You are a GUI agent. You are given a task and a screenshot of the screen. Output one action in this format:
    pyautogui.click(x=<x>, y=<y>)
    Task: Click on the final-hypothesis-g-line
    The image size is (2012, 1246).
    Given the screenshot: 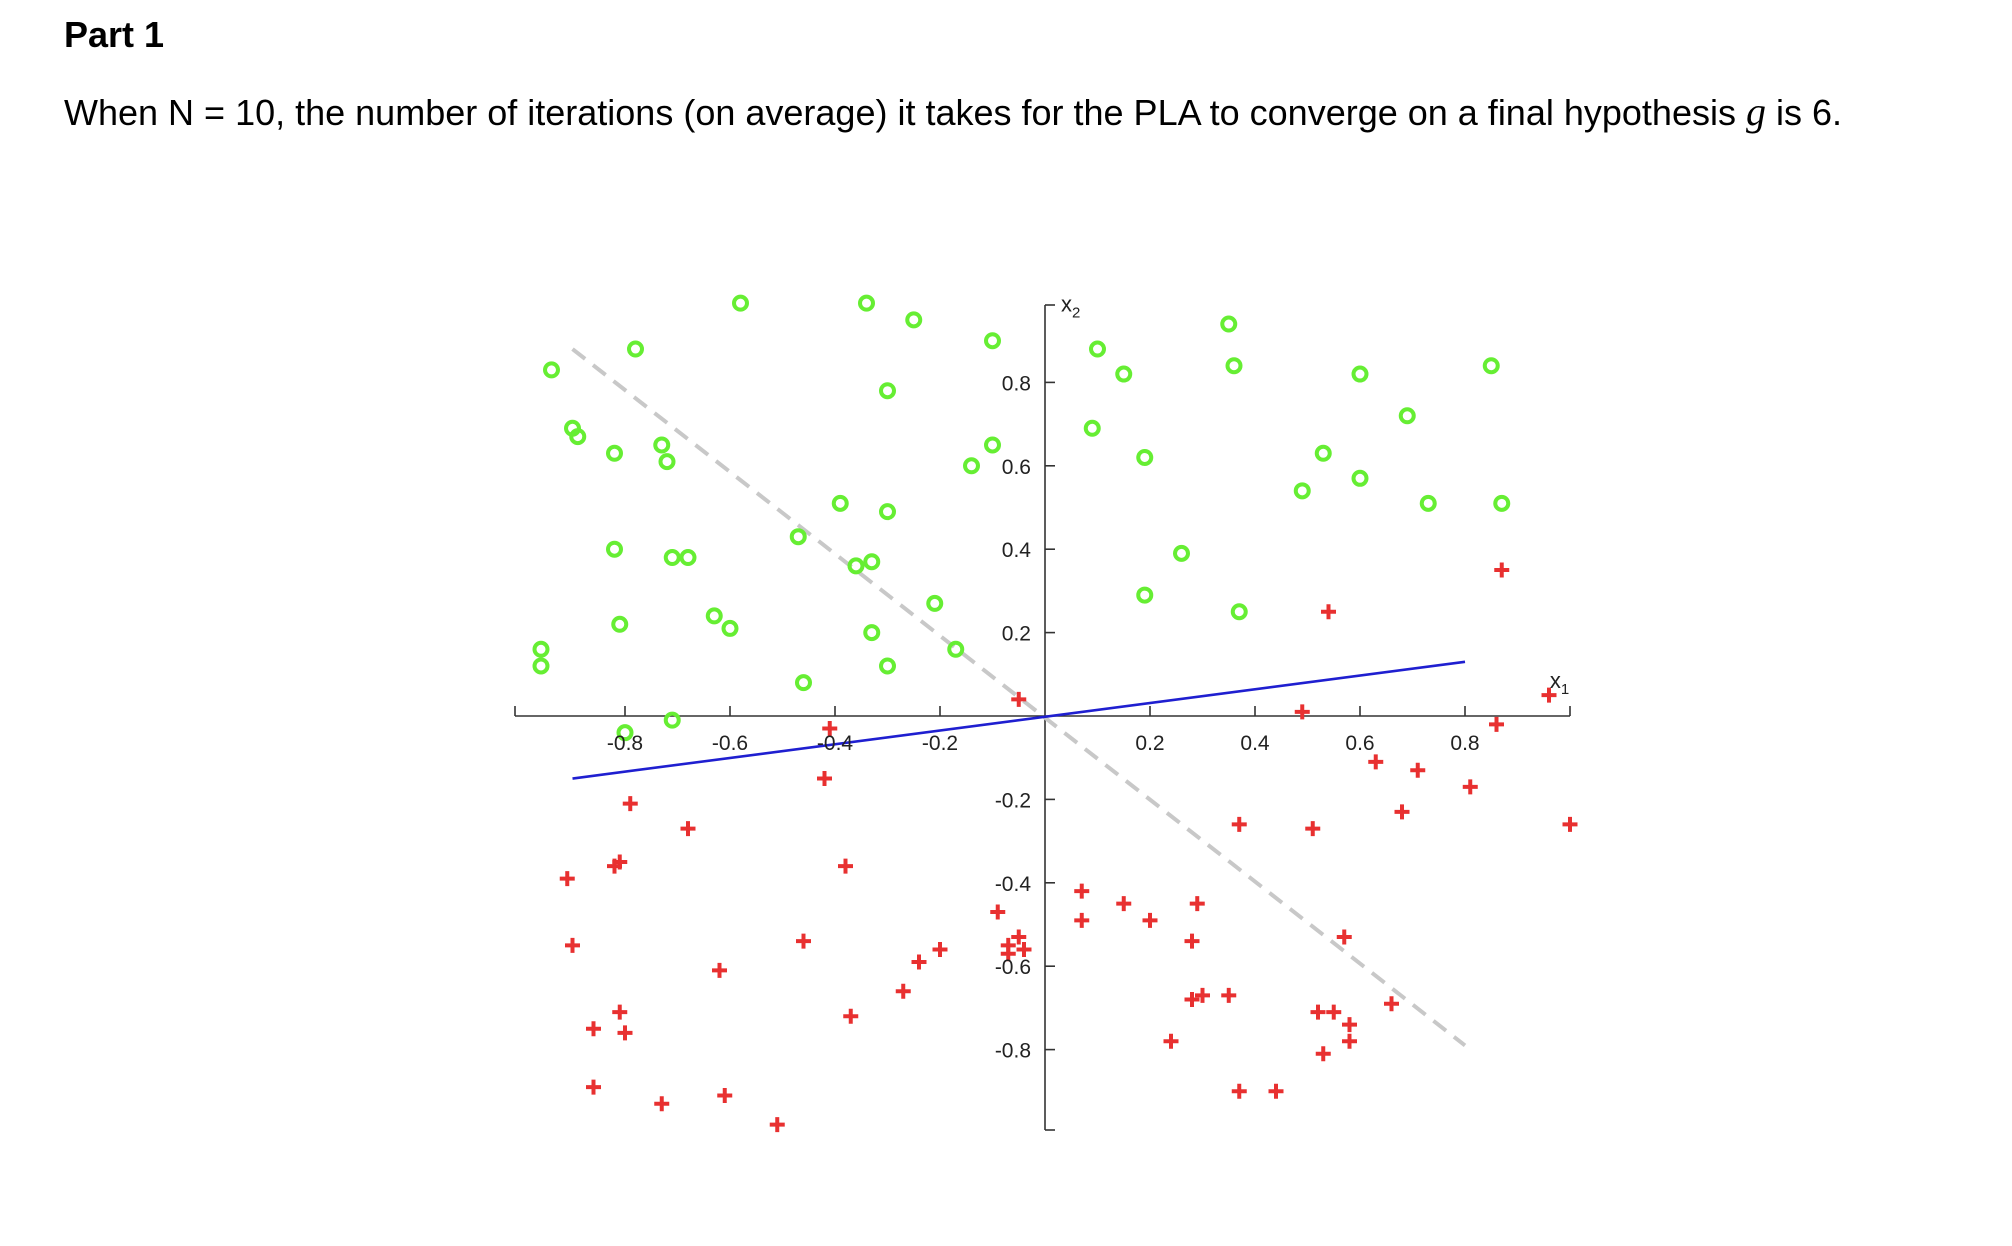 What is the action you would take?
    pyautogui.click(x=1019, y=720)
    